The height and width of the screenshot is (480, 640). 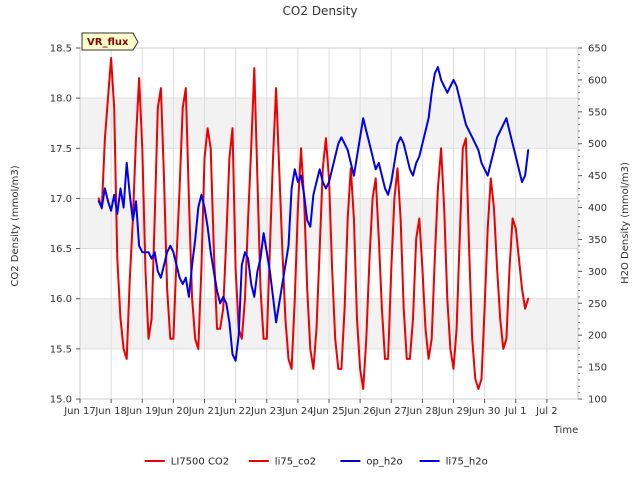 I want to click on legend-item: op_h2o, so click(x=371, y=462).